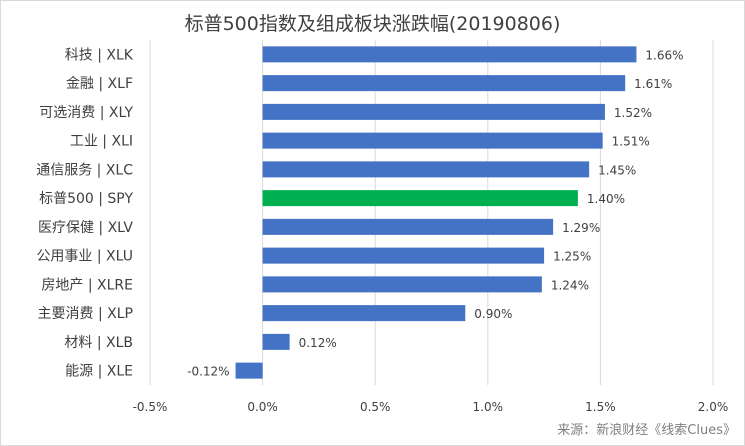 The height and width of the screenshot is (446, 745). I want to click on x-tick-label: 1.0%, so click(488, 407).